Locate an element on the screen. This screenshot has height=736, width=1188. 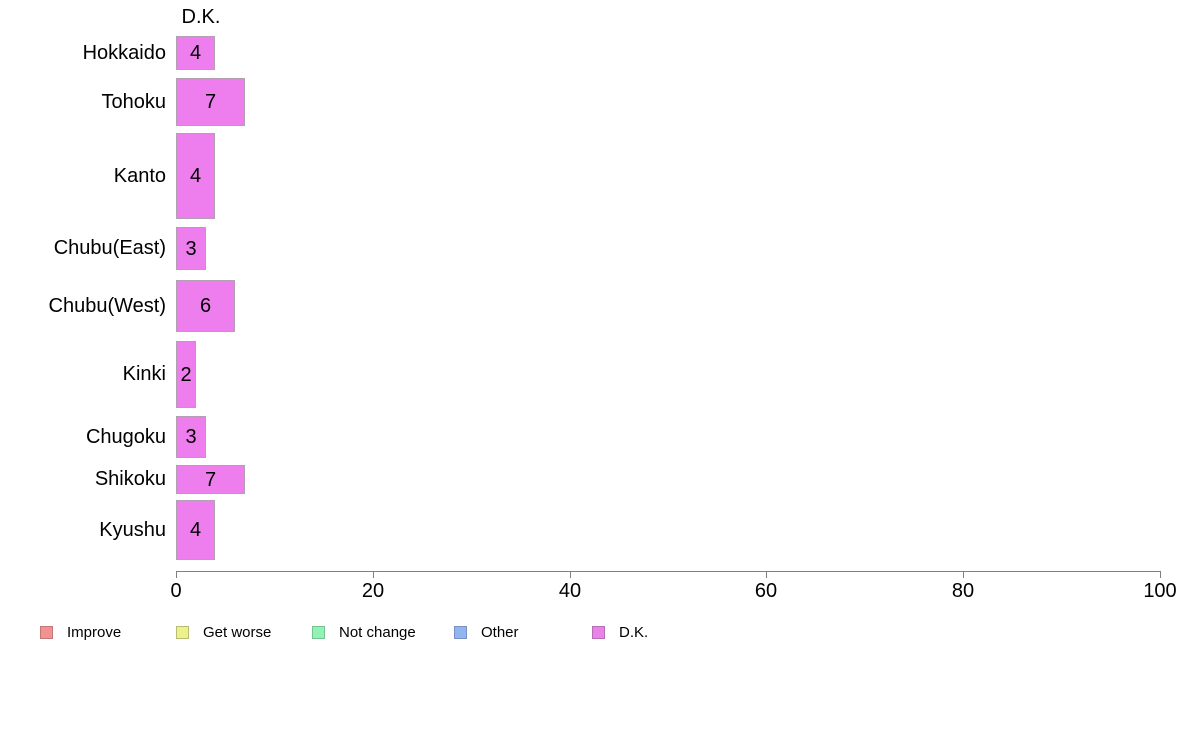
bar: 6 is located at coordinates (205, 306).